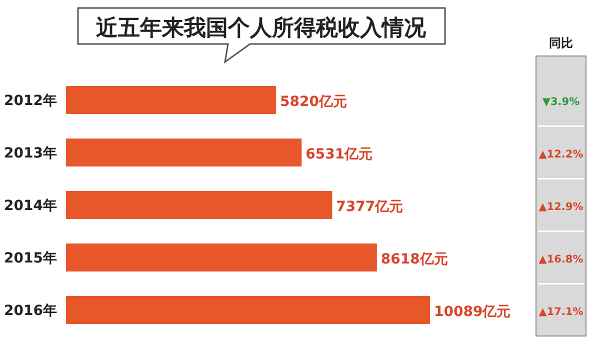  I want to click on y-tick-label: 2012年, so click(30, 101).